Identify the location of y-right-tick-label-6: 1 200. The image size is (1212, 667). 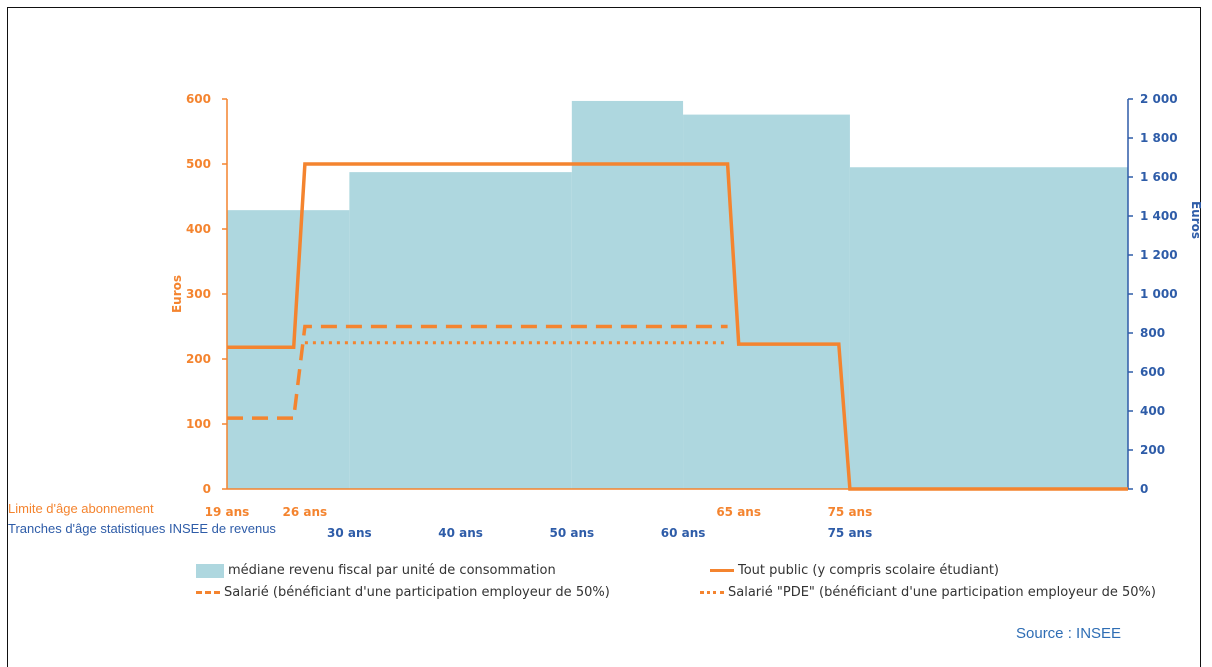
(1159, 255).